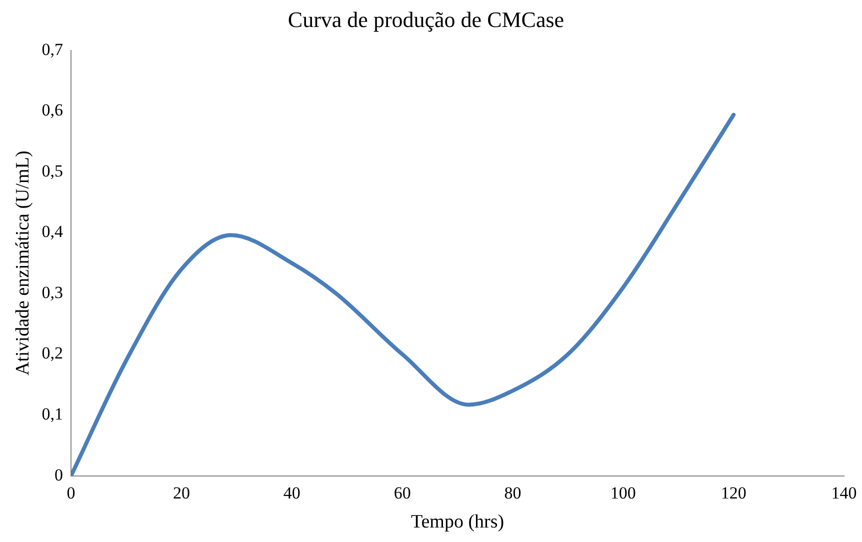 This screenshot has width=862, height=542. What do you see at coordinates (59, 474) in the screenshot?
I see `y-tick-label: 0` at bounding box center [59, 474].